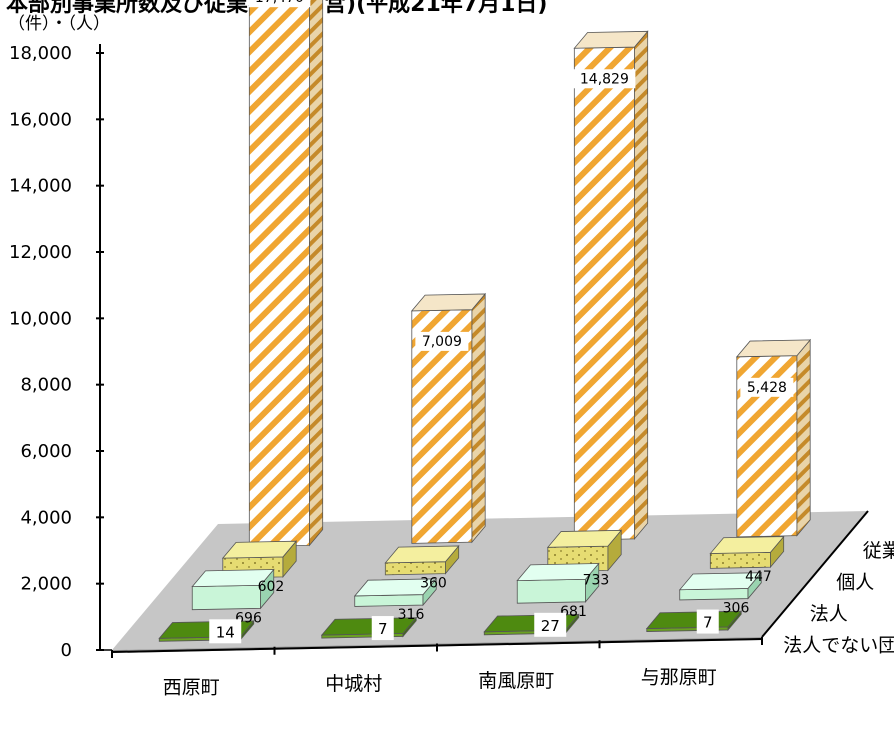 This screenshot has width=894, height=729. What do you see at coordinates (40, 318) in the screenshot?
I see `y-axis-tick-label: 10,000` at bounding box center [40, 318].